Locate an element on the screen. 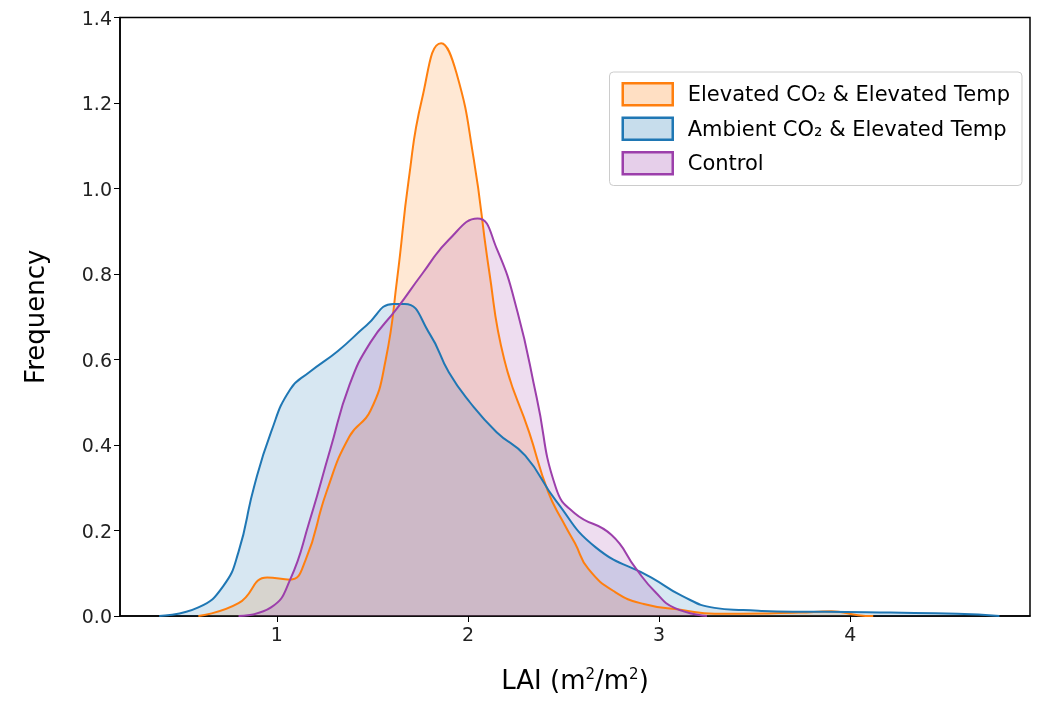  x-tick-label: 1 is located at coordinates (276, 633).